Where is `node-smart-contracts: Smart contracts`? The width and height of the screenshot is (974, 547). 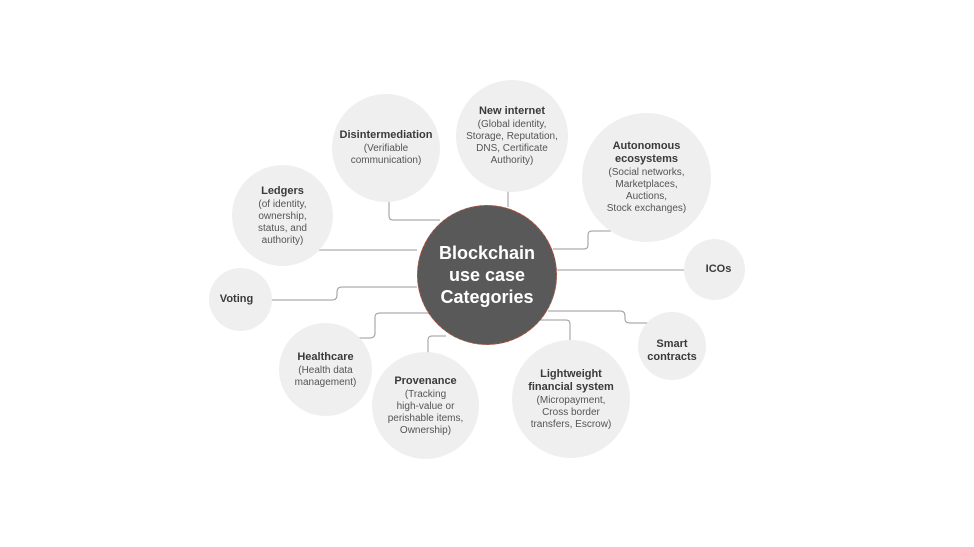 node-smart-contracts: Smart contracts is located at coordinates (672, 346).